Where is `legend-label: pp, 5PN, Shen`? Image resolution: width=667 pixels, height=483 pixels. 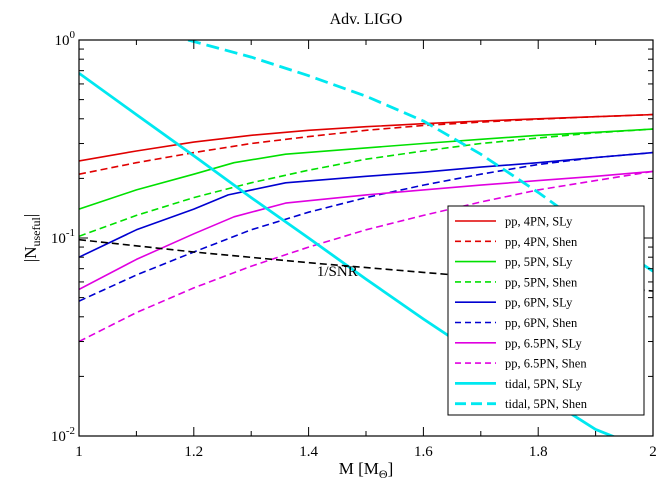 legend-label: pp, 5PN, Shen is located at coordinates (541, 282).